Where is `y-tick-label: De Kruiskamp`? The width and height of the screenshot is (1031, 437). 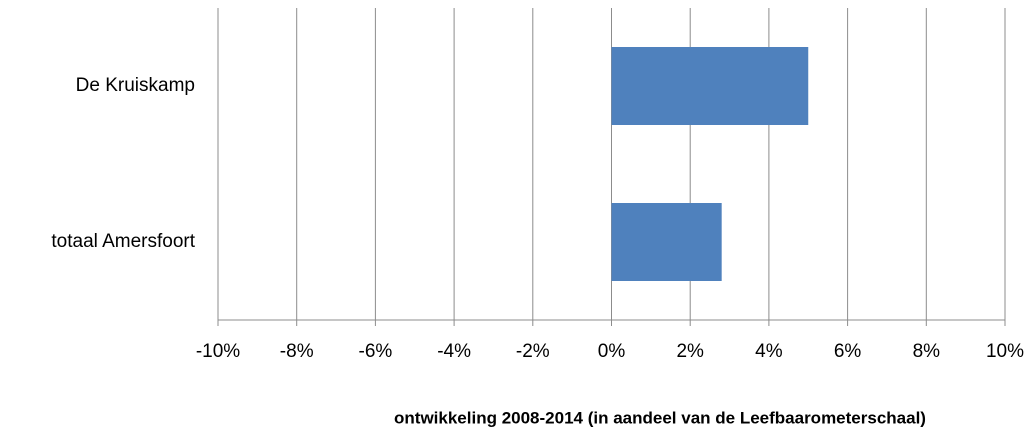
y-tick-label: De Kruiskamp is located at coordinates (135, 85).